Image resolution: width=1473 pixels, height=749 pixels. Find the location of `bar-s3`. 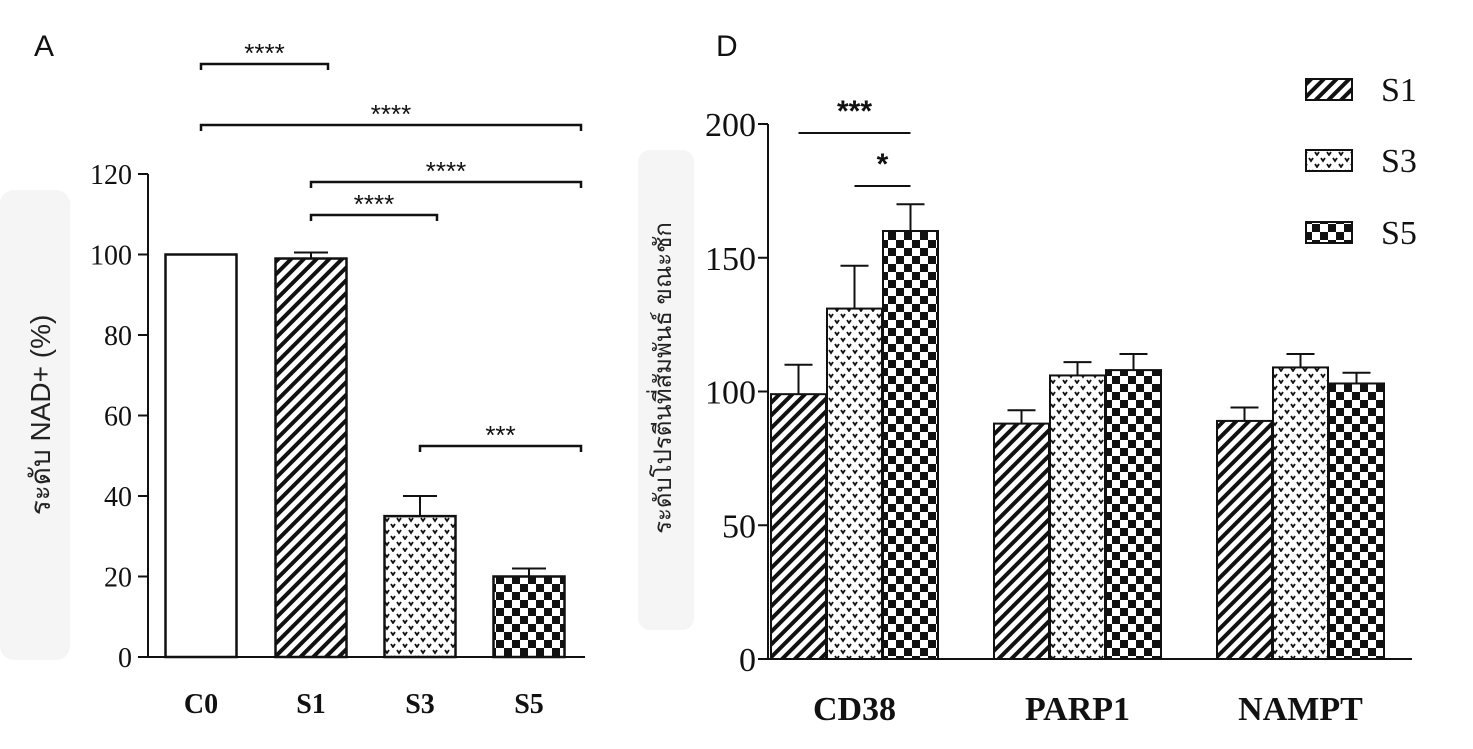

bar-s3 is located at coordinates (420, 586).